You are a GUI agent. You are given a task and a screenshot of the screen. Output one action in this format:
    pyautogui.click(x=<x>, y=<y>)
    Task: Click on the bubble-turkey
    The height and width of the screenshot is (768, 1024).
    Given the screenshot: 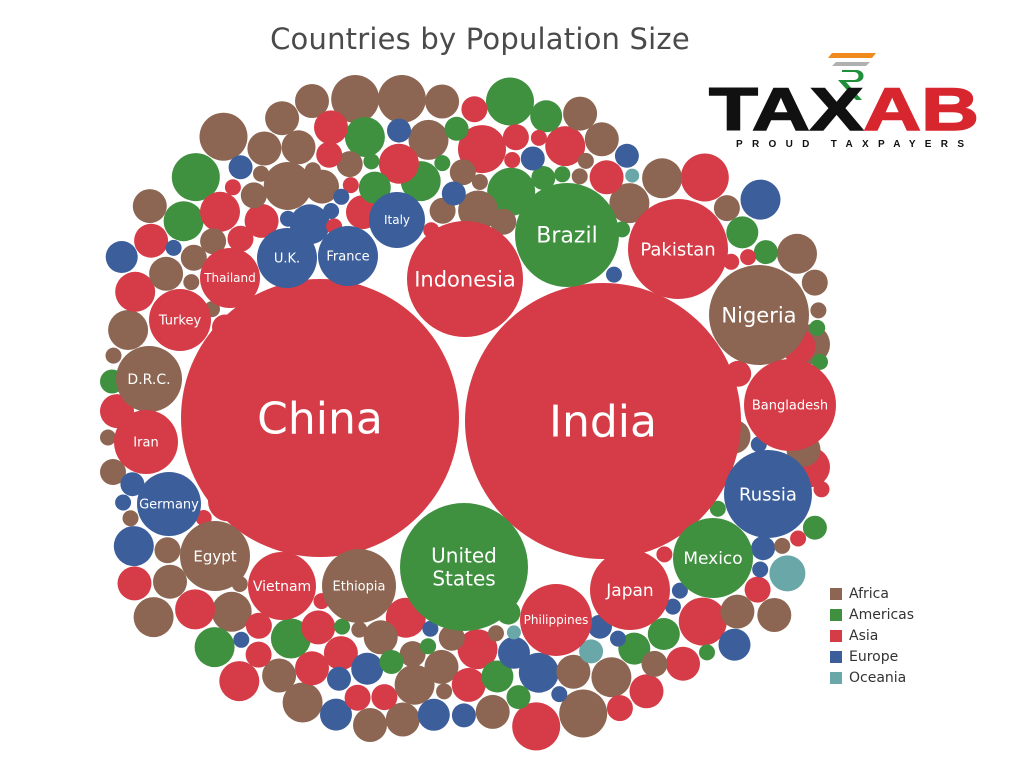 What is the action you would take?
    pyautogui.click(x=180, y=320)
    